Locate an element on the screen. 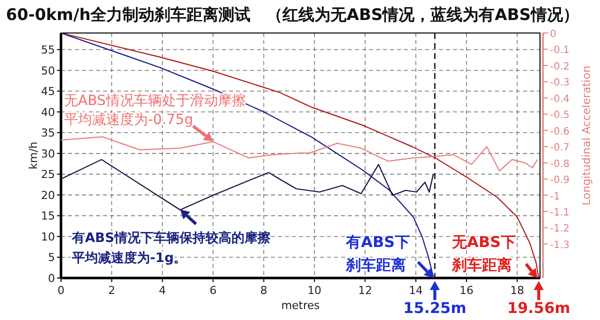 This screenshot has height=320, width=600. y-tick-label: 40 is located at coordinates (48, 112).